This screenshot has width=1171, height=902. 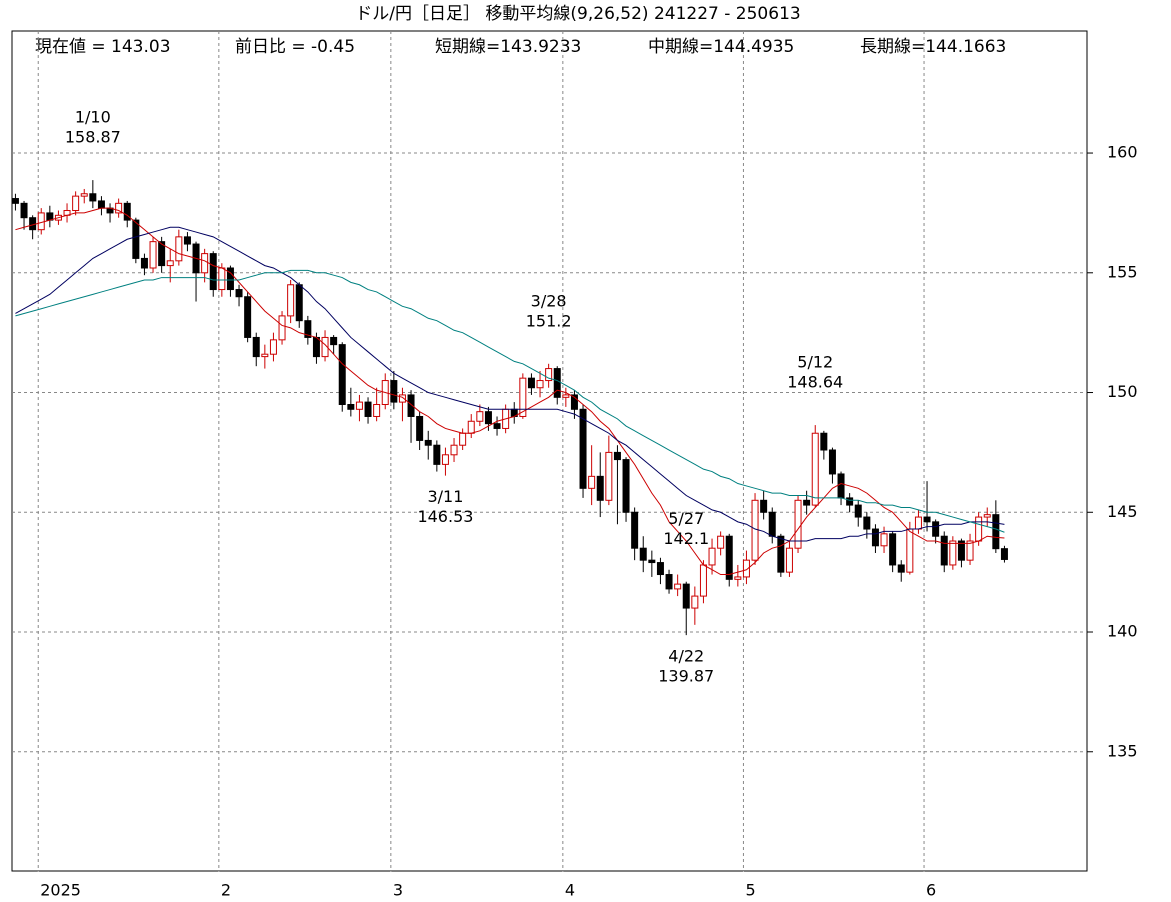 What do you see at coordinates (226, 890) in the screenshot?
I see `x-tick-label: 2` at bounding box center [226, 890].